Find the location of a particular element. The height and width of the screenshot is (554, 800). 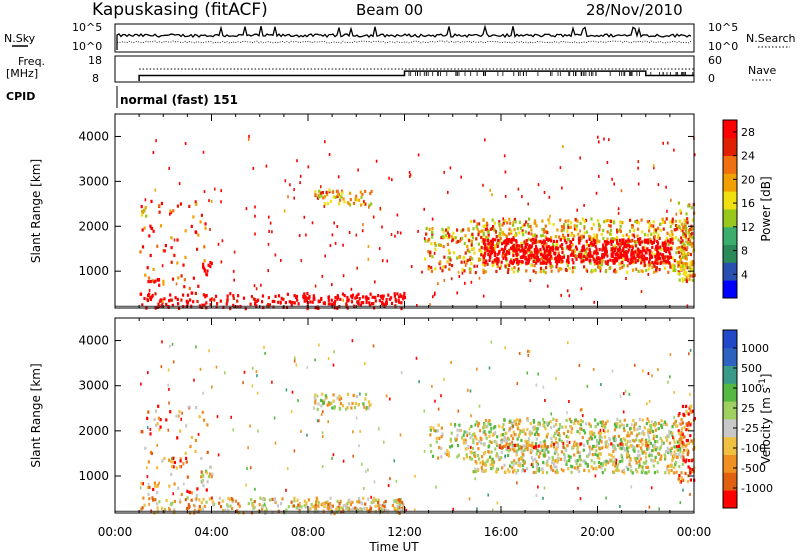

x-tick-label: 08:00 is located at coordinates (308, 532).